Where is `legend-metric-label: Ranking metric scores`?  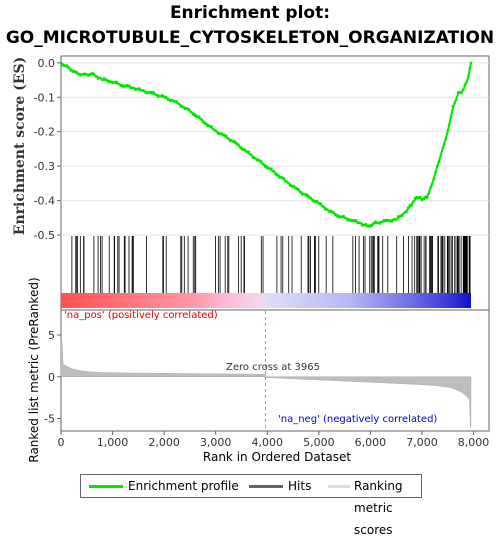
legend-metric-label: Ranking metric scores is located at coordinates (378, 508).